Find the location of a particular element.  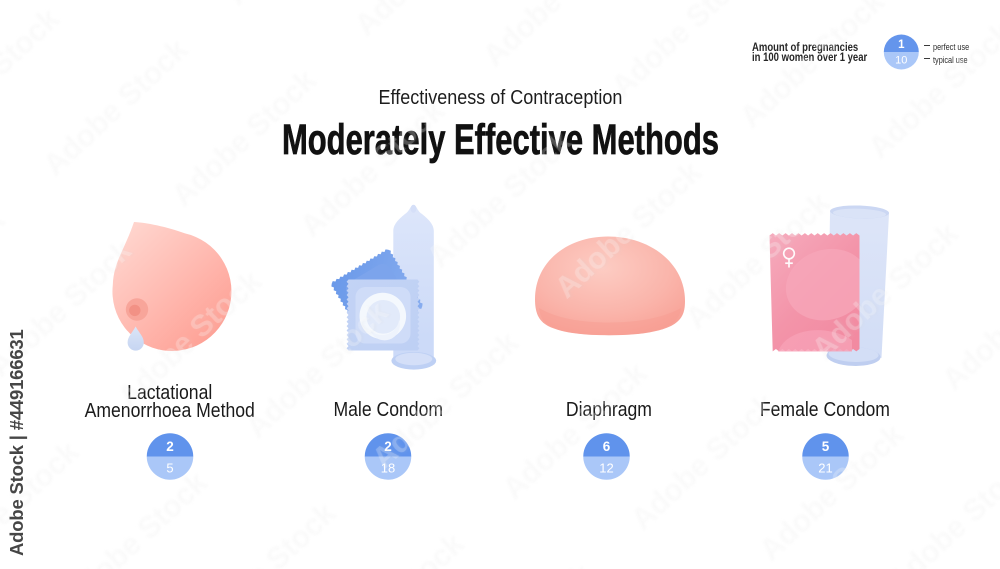

svg-text: 18 is located at coordinates (388, 468).